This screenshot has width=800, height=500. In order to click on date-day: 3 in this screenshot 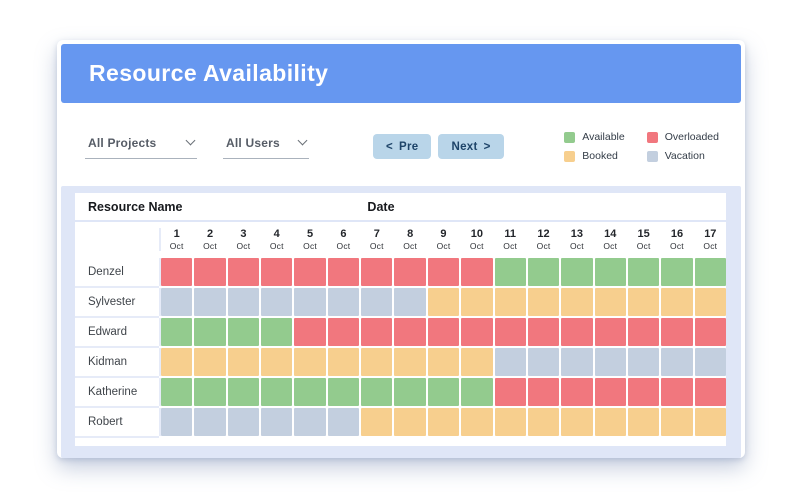, I will do `click(243, 234)`.